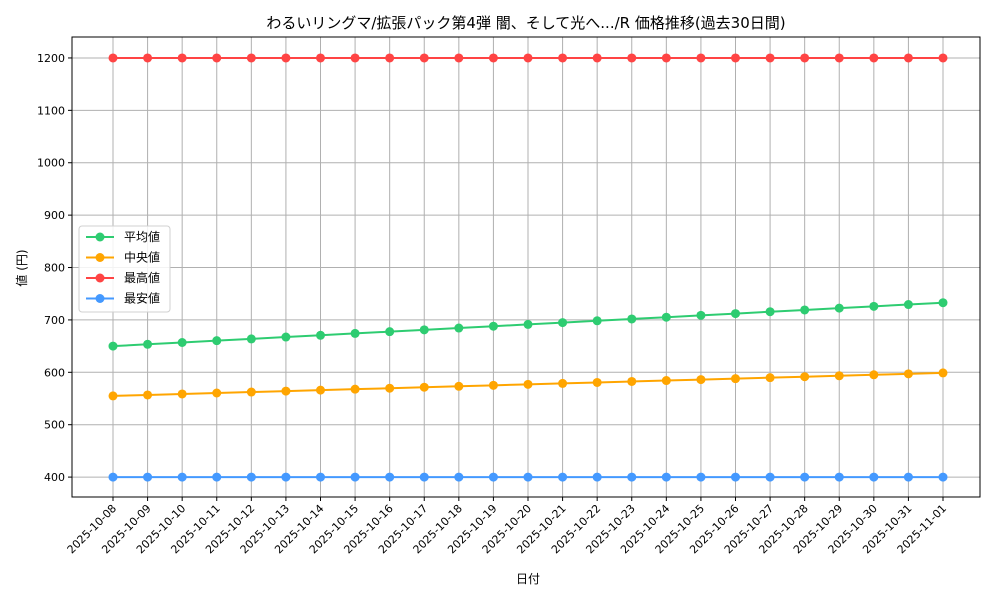 This screenshot has height=604, width=1000. What do you see at coordinates (54, 320) in the screenshot?
I see `y-tick-label: 700` at bounding box center [54, 320].